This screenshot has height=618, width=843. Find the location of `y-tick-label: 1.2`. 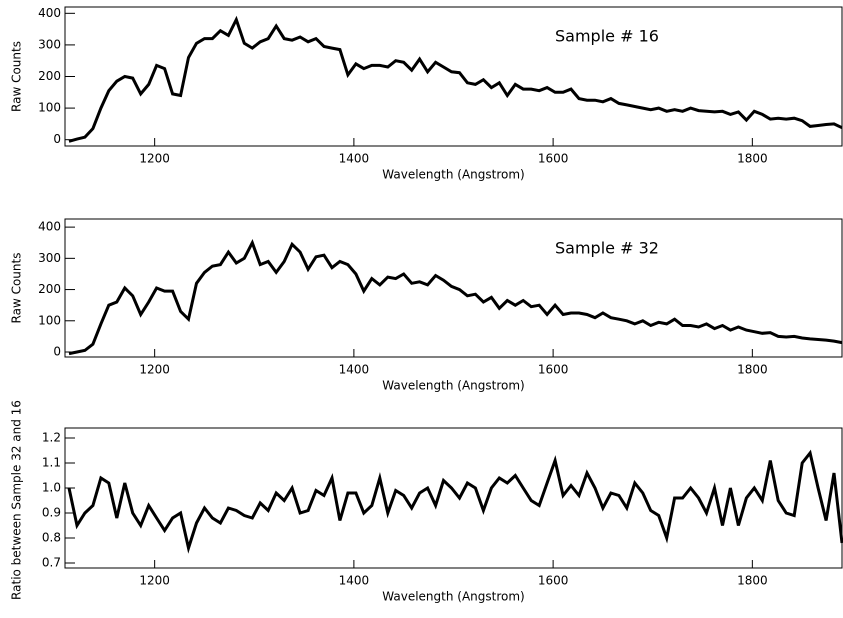

y-tick-label: 1.2 is located at coordinates (51, 438).